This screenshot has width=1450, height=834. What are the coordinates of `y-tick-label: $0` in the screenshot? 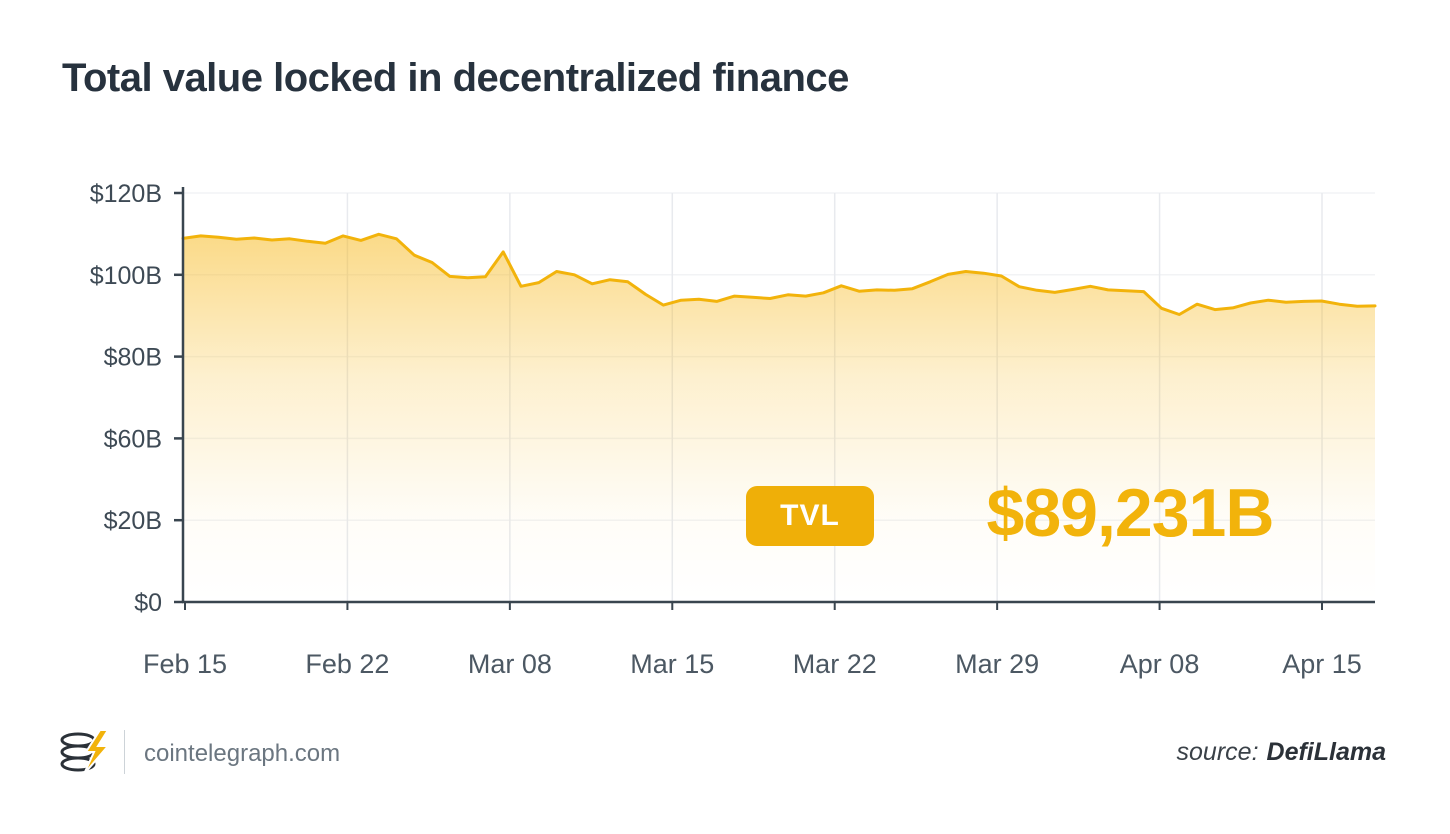 It's located at (148, 603).